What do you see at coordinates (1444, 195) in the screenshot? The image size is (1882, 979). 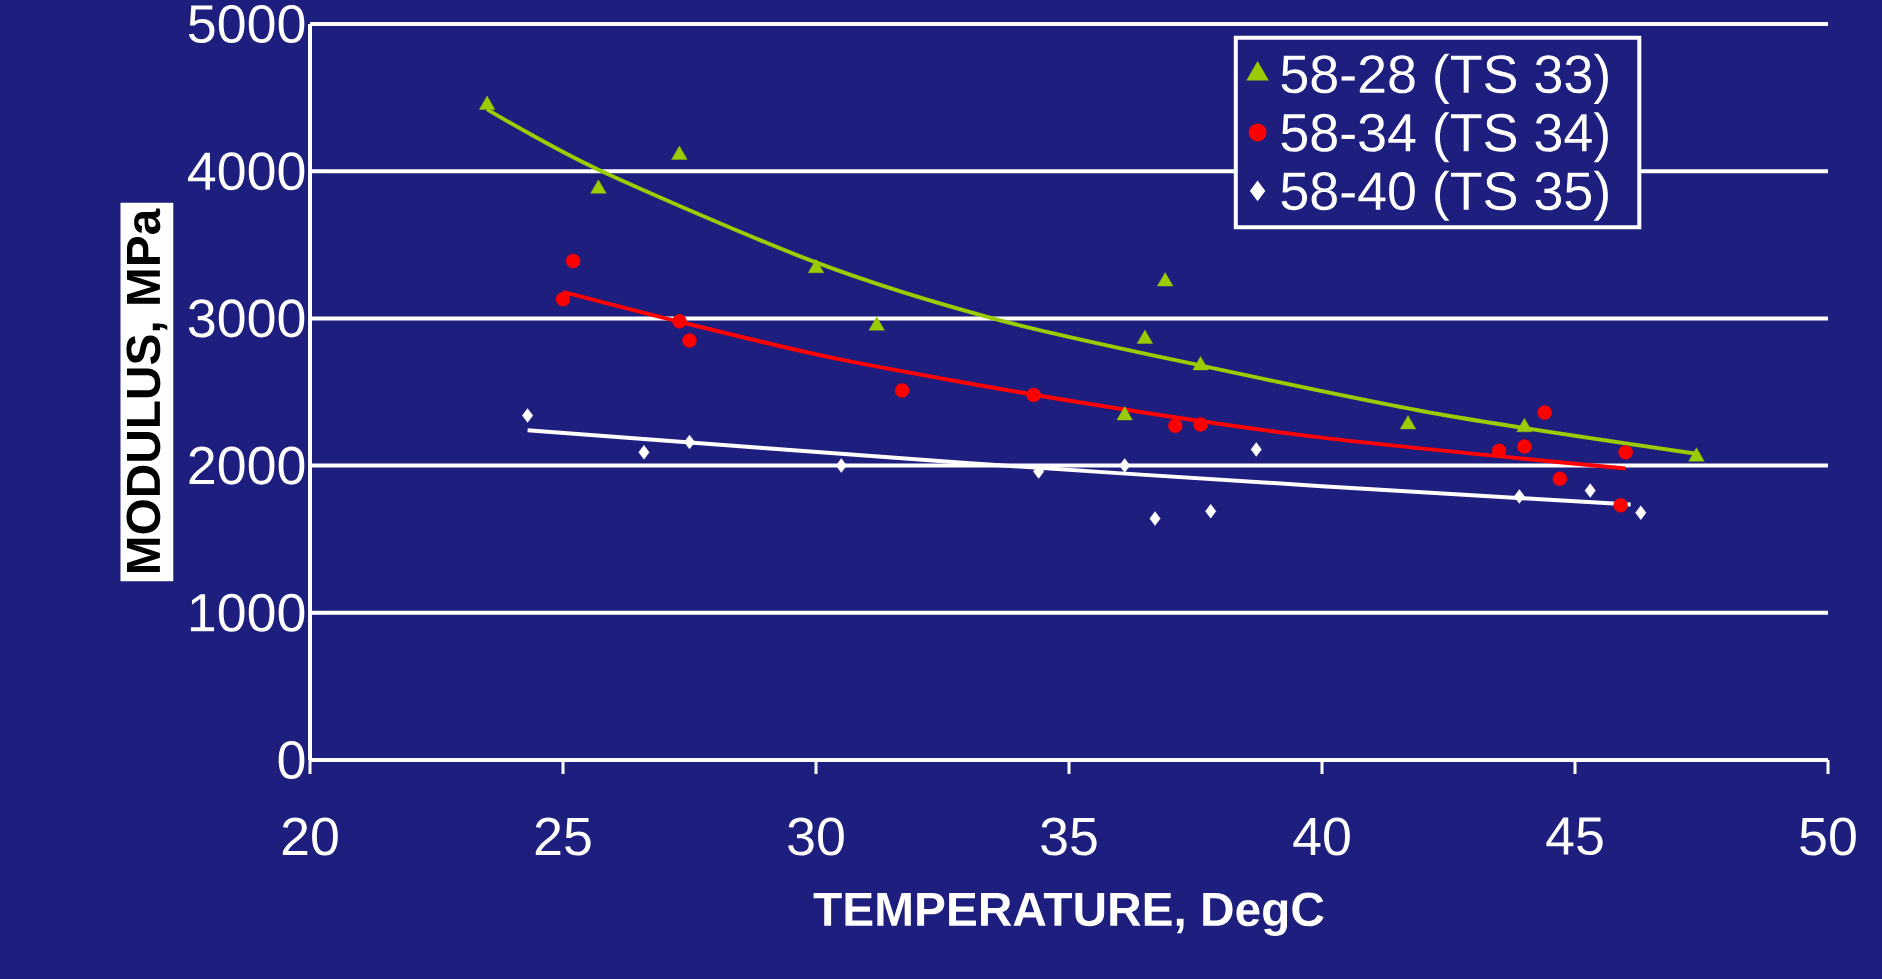 I see `legend-label: 58-40 (TS 35)` at bounding box center [1444, 195].